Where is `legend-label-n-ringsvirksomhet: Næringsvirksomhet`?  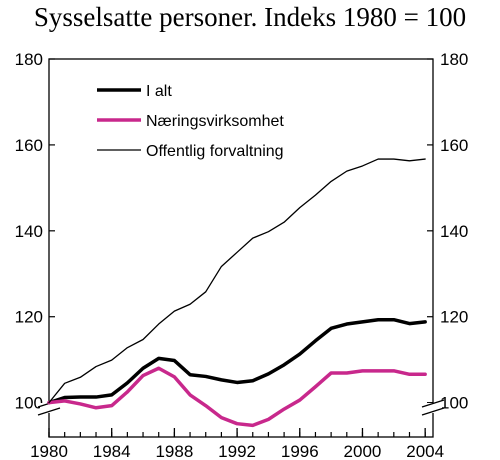
legend-label-n-ringsvirksomhet: Næringsvirksomhet is located at coordinates (215, 121).